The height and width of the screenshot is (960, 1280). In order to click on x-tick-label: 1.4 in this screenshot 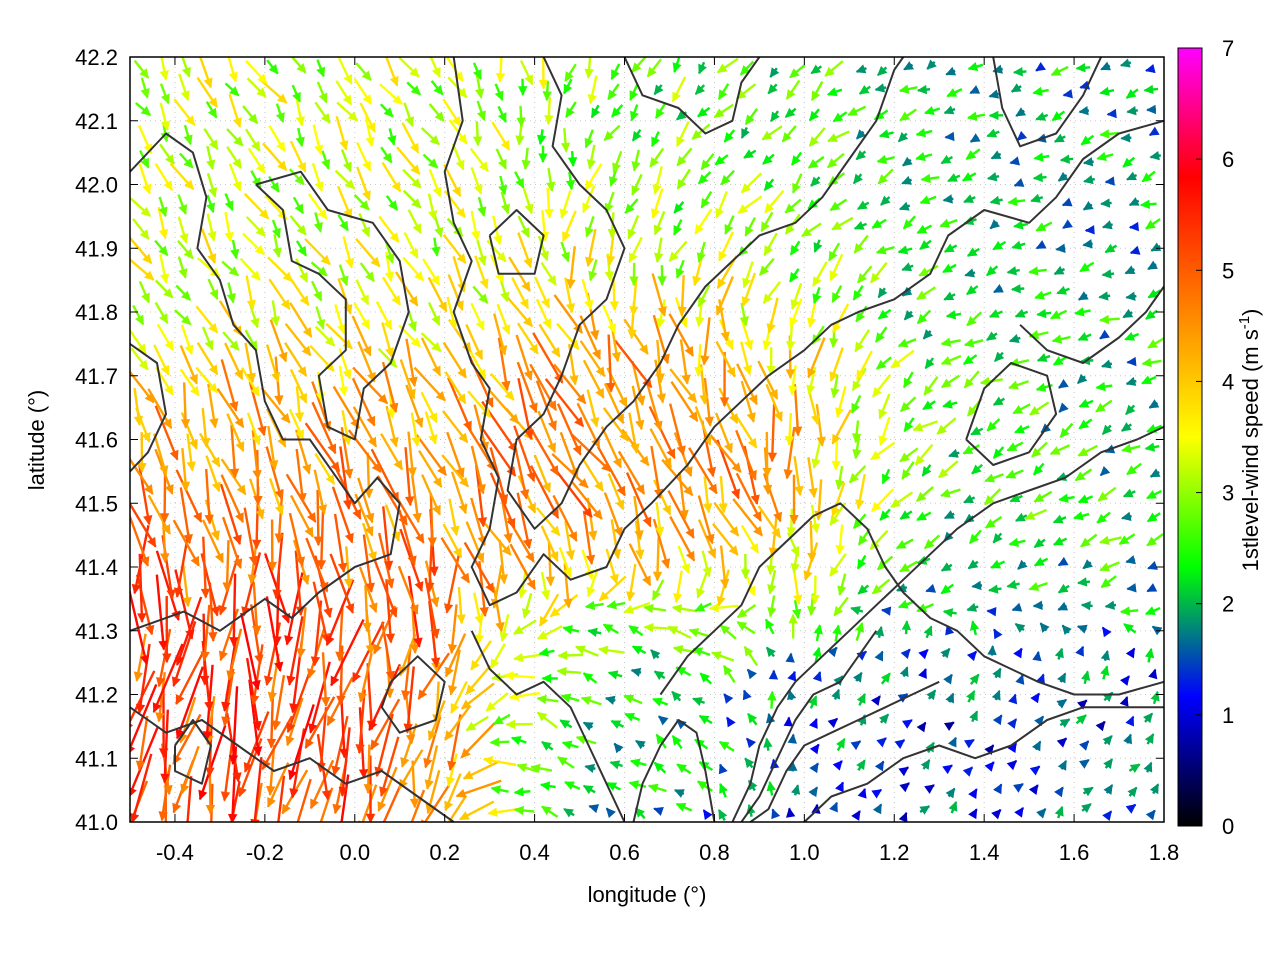, I will do `click(984, 852)`.